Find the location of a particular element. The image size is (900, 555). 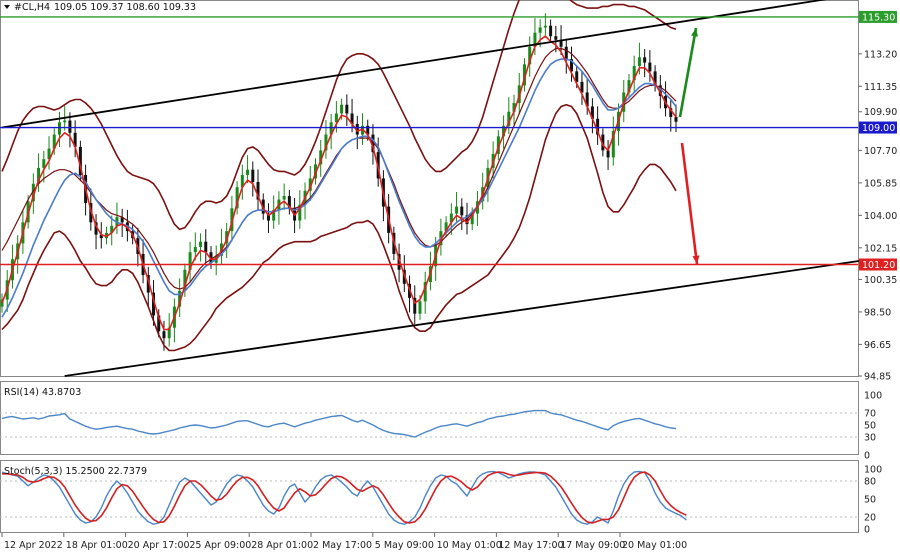

annotations: 115.30 109.00 101.20 is located at coordinates (787, 140).